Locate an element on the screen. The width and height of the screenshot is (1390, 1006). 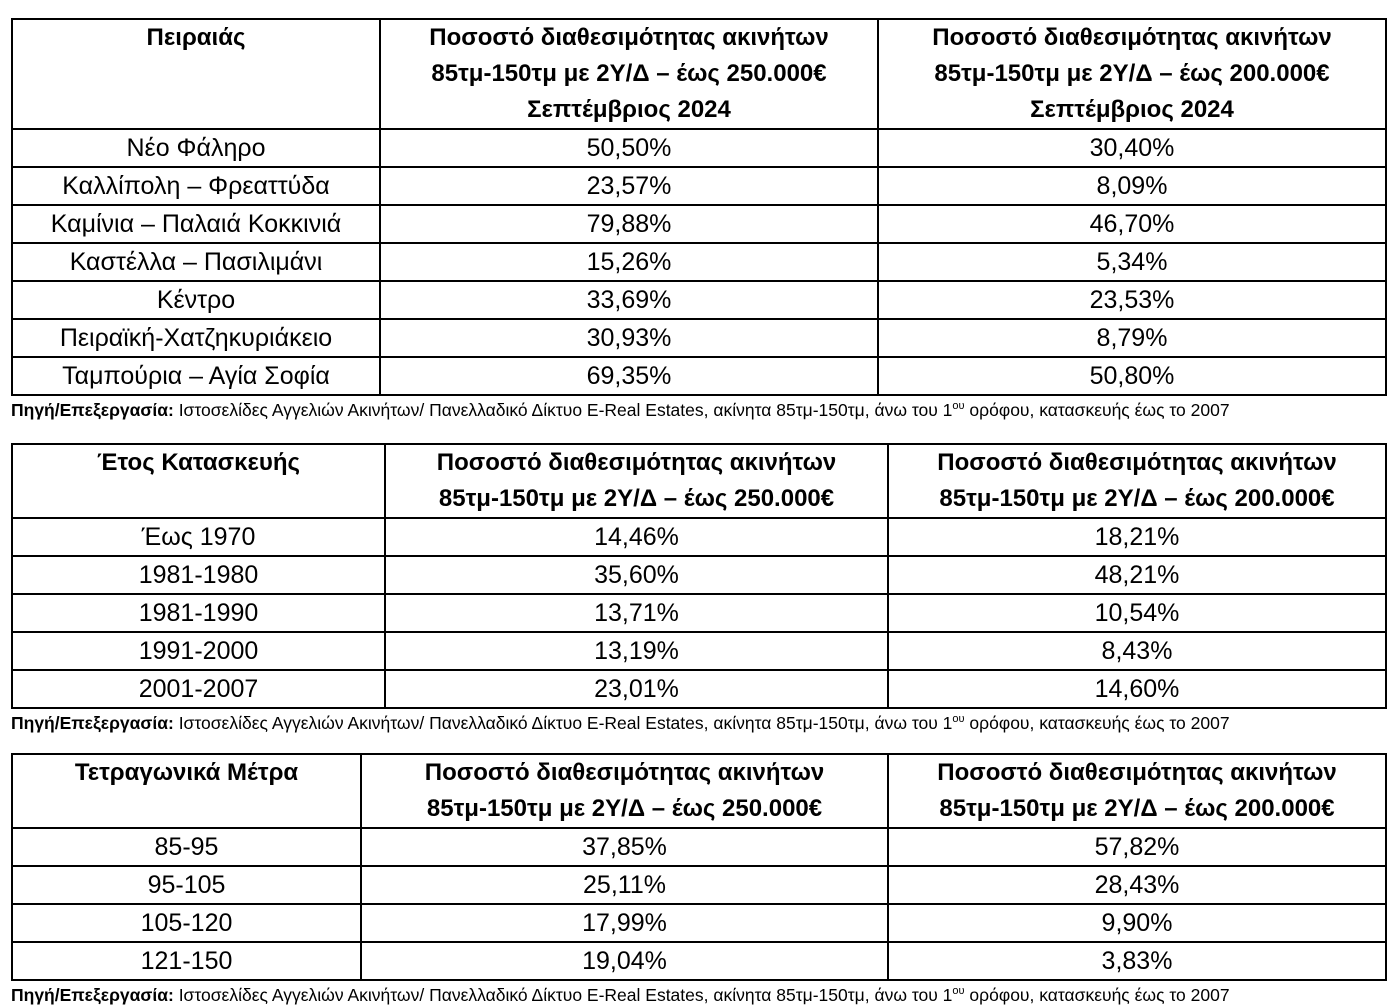
pct-200k-value: 23,53% is located at coordinates (1132, 300).